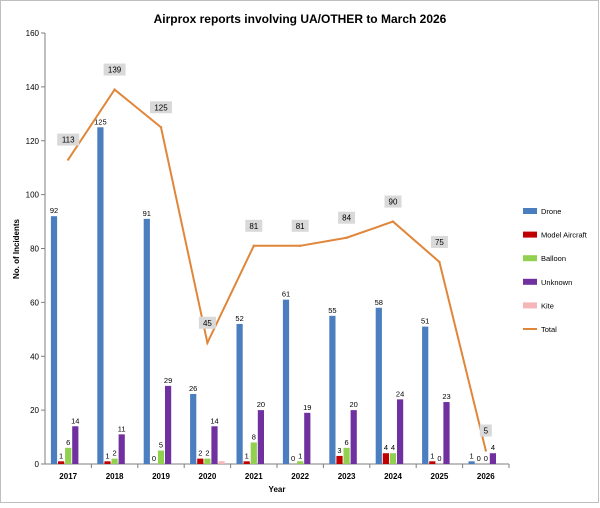 The height and width of the screenshot is (508, 600). What do you see at coordinates (221, 462) in the screenshot?
I see `bar-kite` at bounding box center [221, 462].